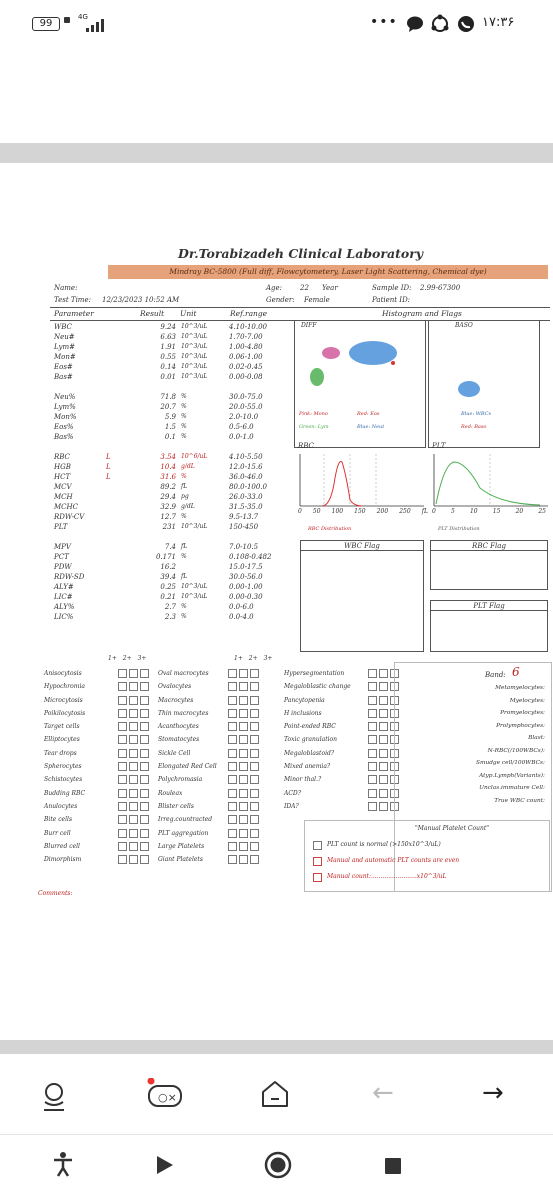 The width and height of the screenshot is (553, 1200). I want to click on back-arrow-icon: ←, so click(383, 1093).